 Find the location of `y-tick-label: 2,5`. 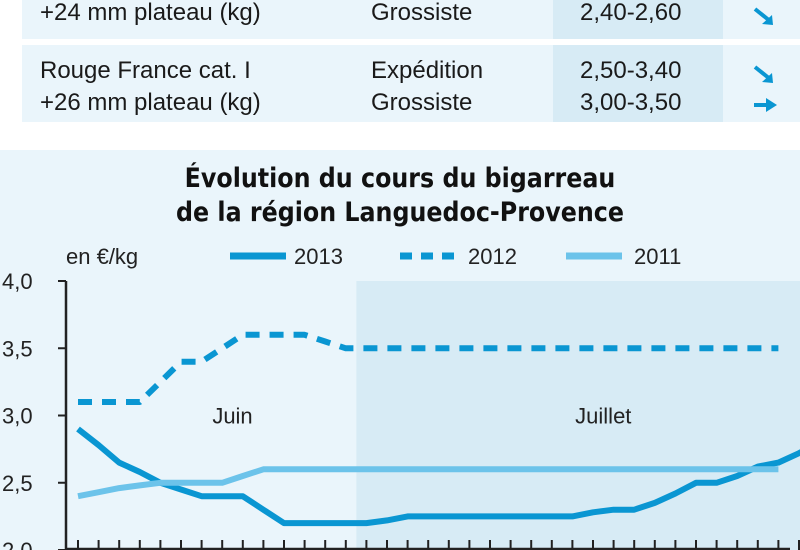

y-tick-label: 2,5 is located at coordinates (17, 483).